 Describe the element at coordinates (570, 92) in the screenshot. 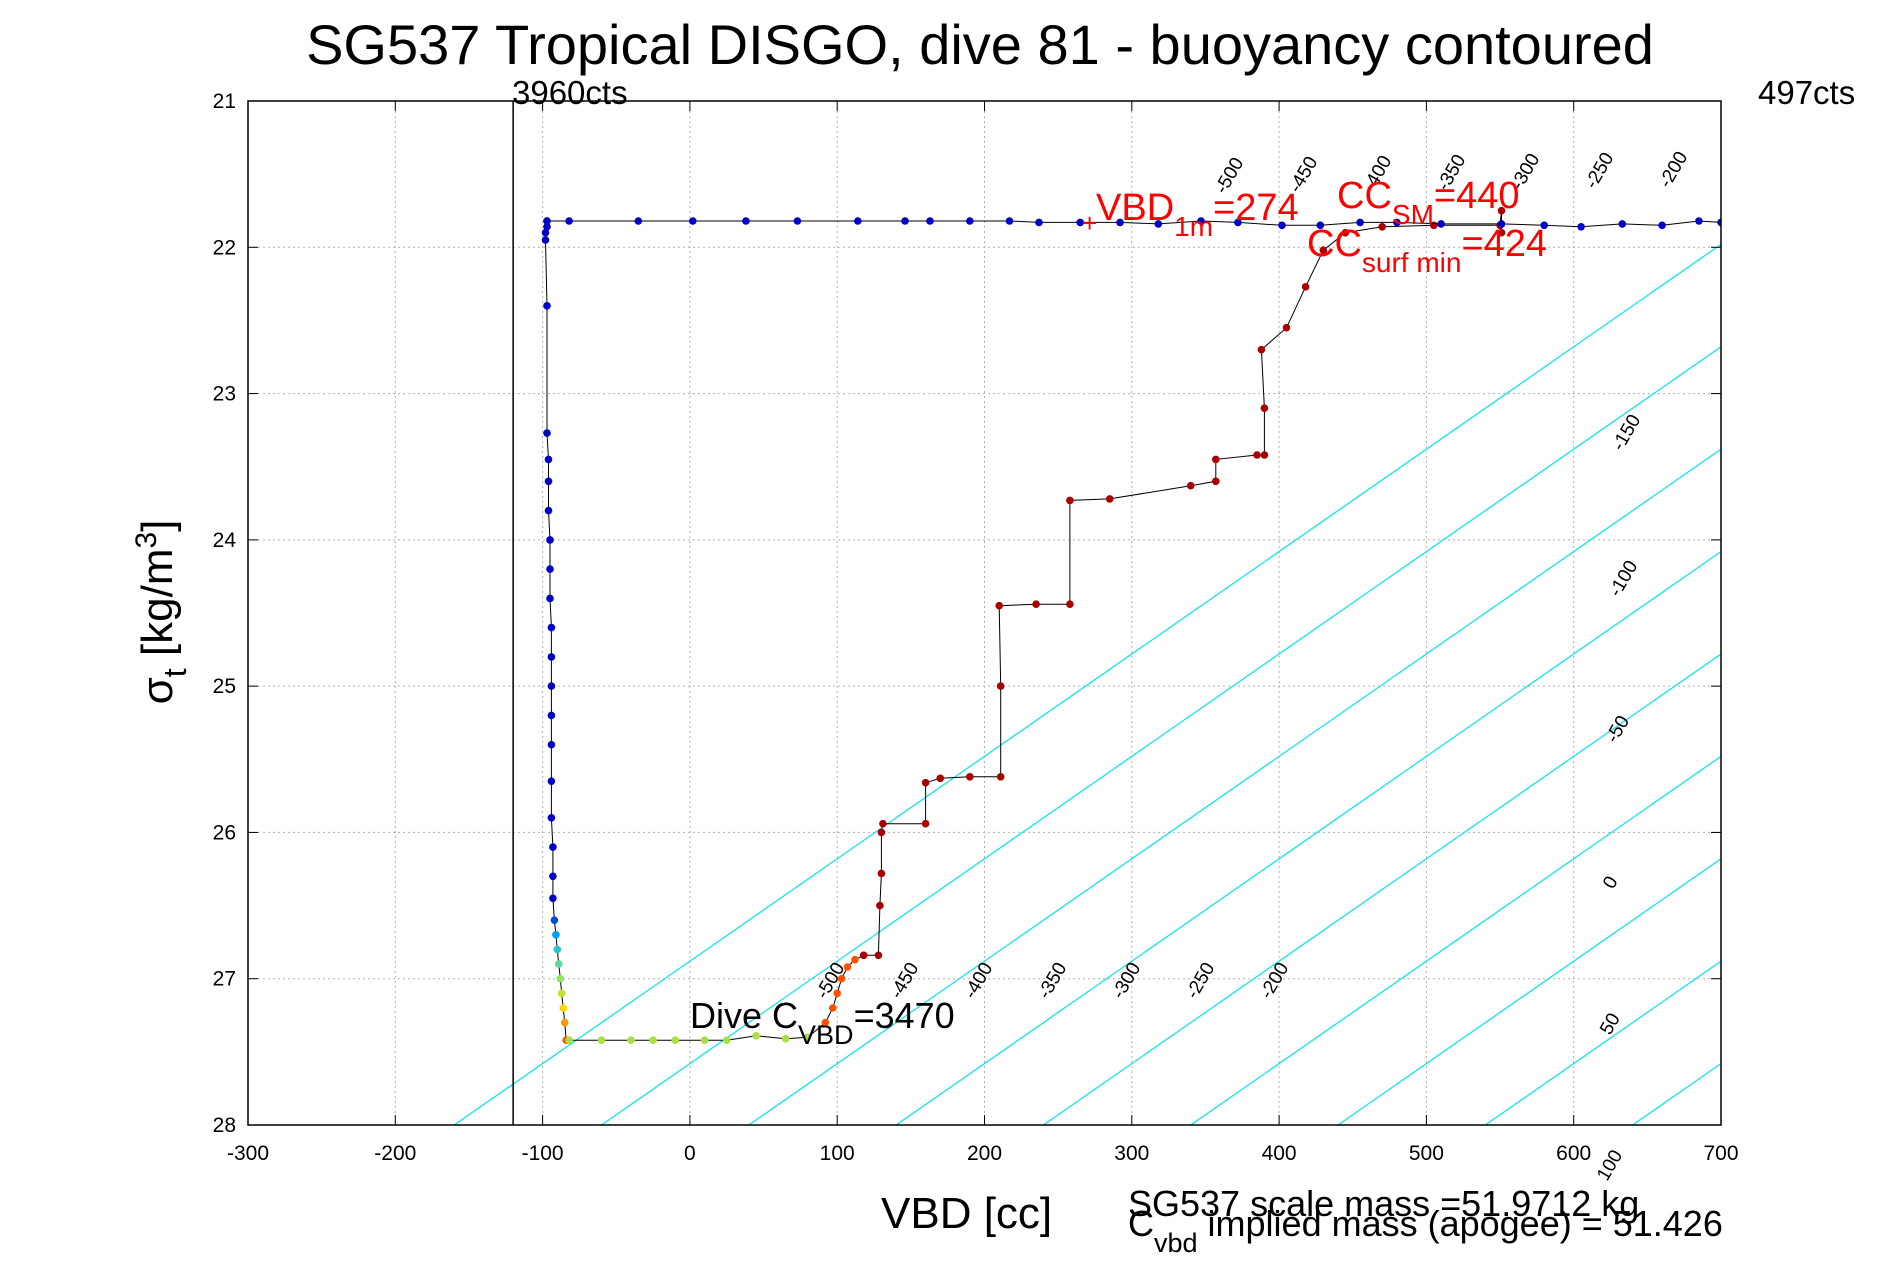

I see `top-left-count-label: 3960cts` at that location.